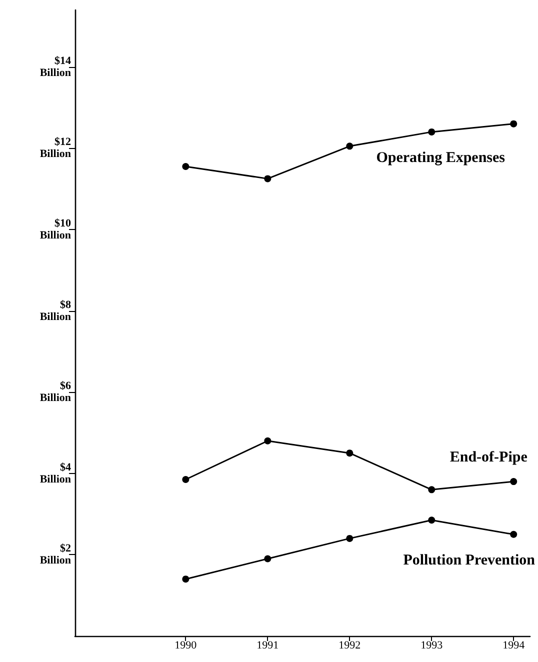 The height and width of the screenshot is (662, 538). I want to click on series-label: Operating Expenses, so click(441, 158).